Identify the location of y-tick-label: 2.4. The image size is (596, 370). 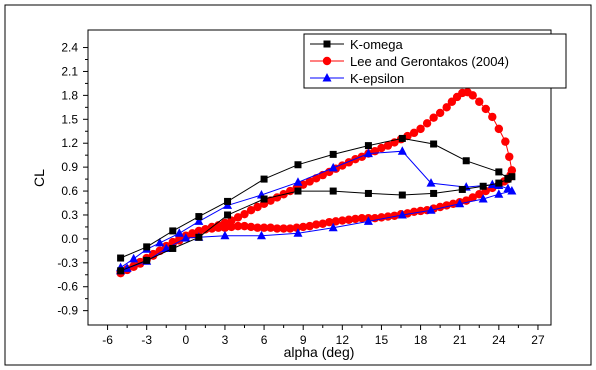
(69, 48).